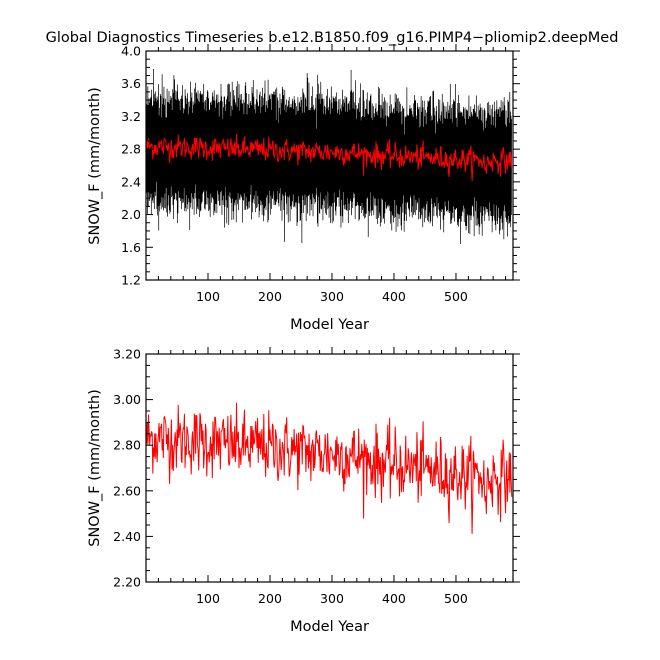  Describe the element at coordinates (131, 214) in the screenshot. I see `y-tick-label: 2.0` at that location.